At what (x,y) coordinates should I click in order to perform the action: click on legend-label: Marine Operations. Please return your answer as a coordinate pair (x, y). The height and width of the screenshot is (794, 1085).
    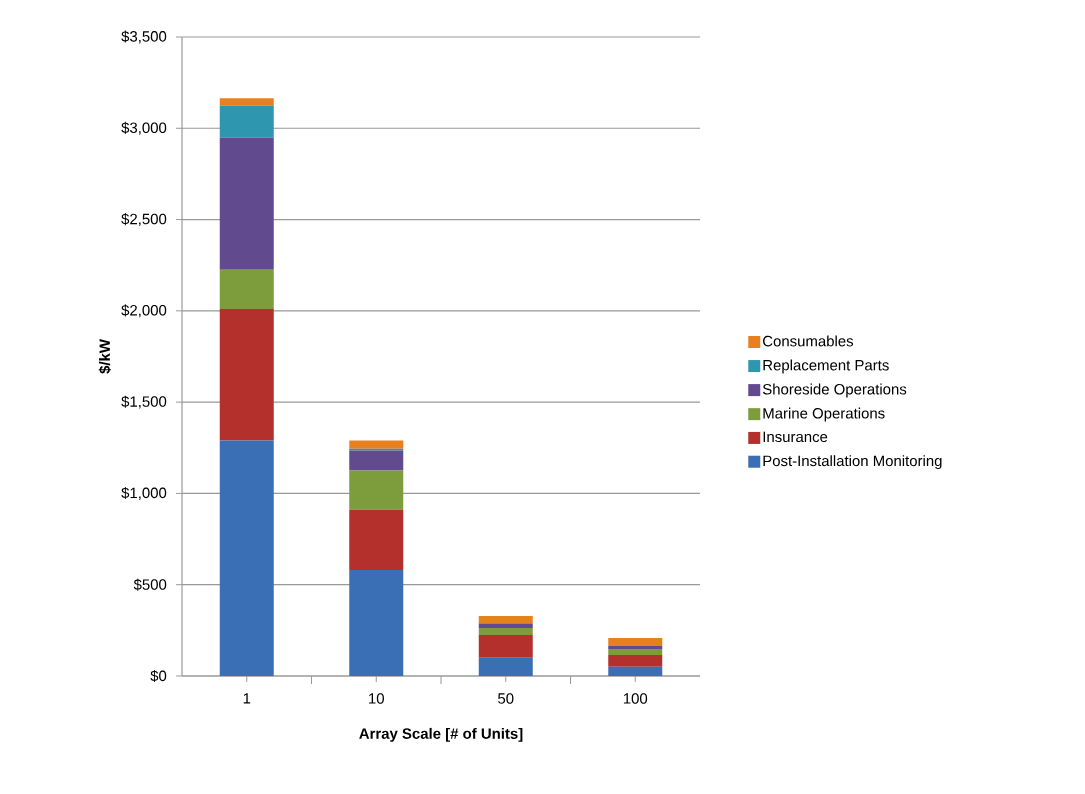
    Looking at the image, I should click on (824, 414).